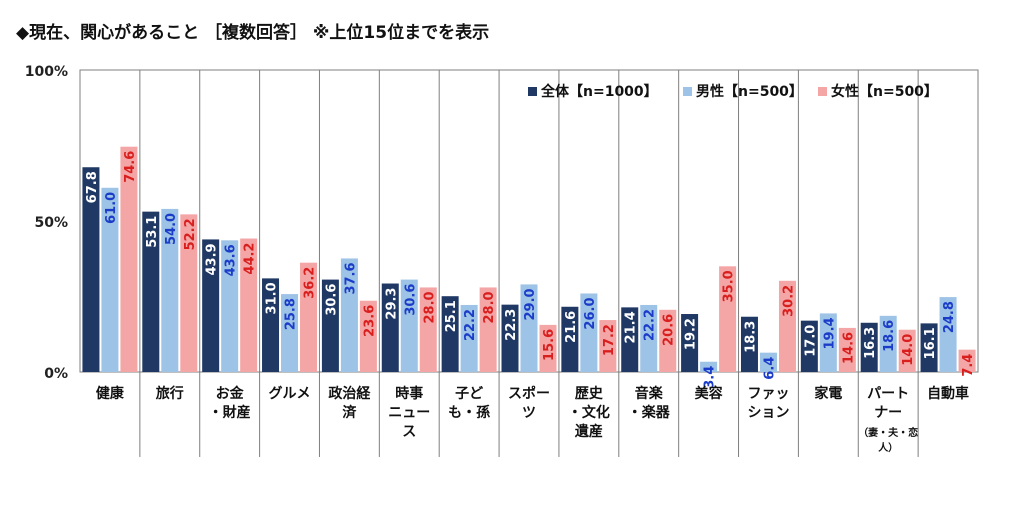 This screenshot has width=1024, height=515. I want to click on data-label: 14.6, so click(848, 348).